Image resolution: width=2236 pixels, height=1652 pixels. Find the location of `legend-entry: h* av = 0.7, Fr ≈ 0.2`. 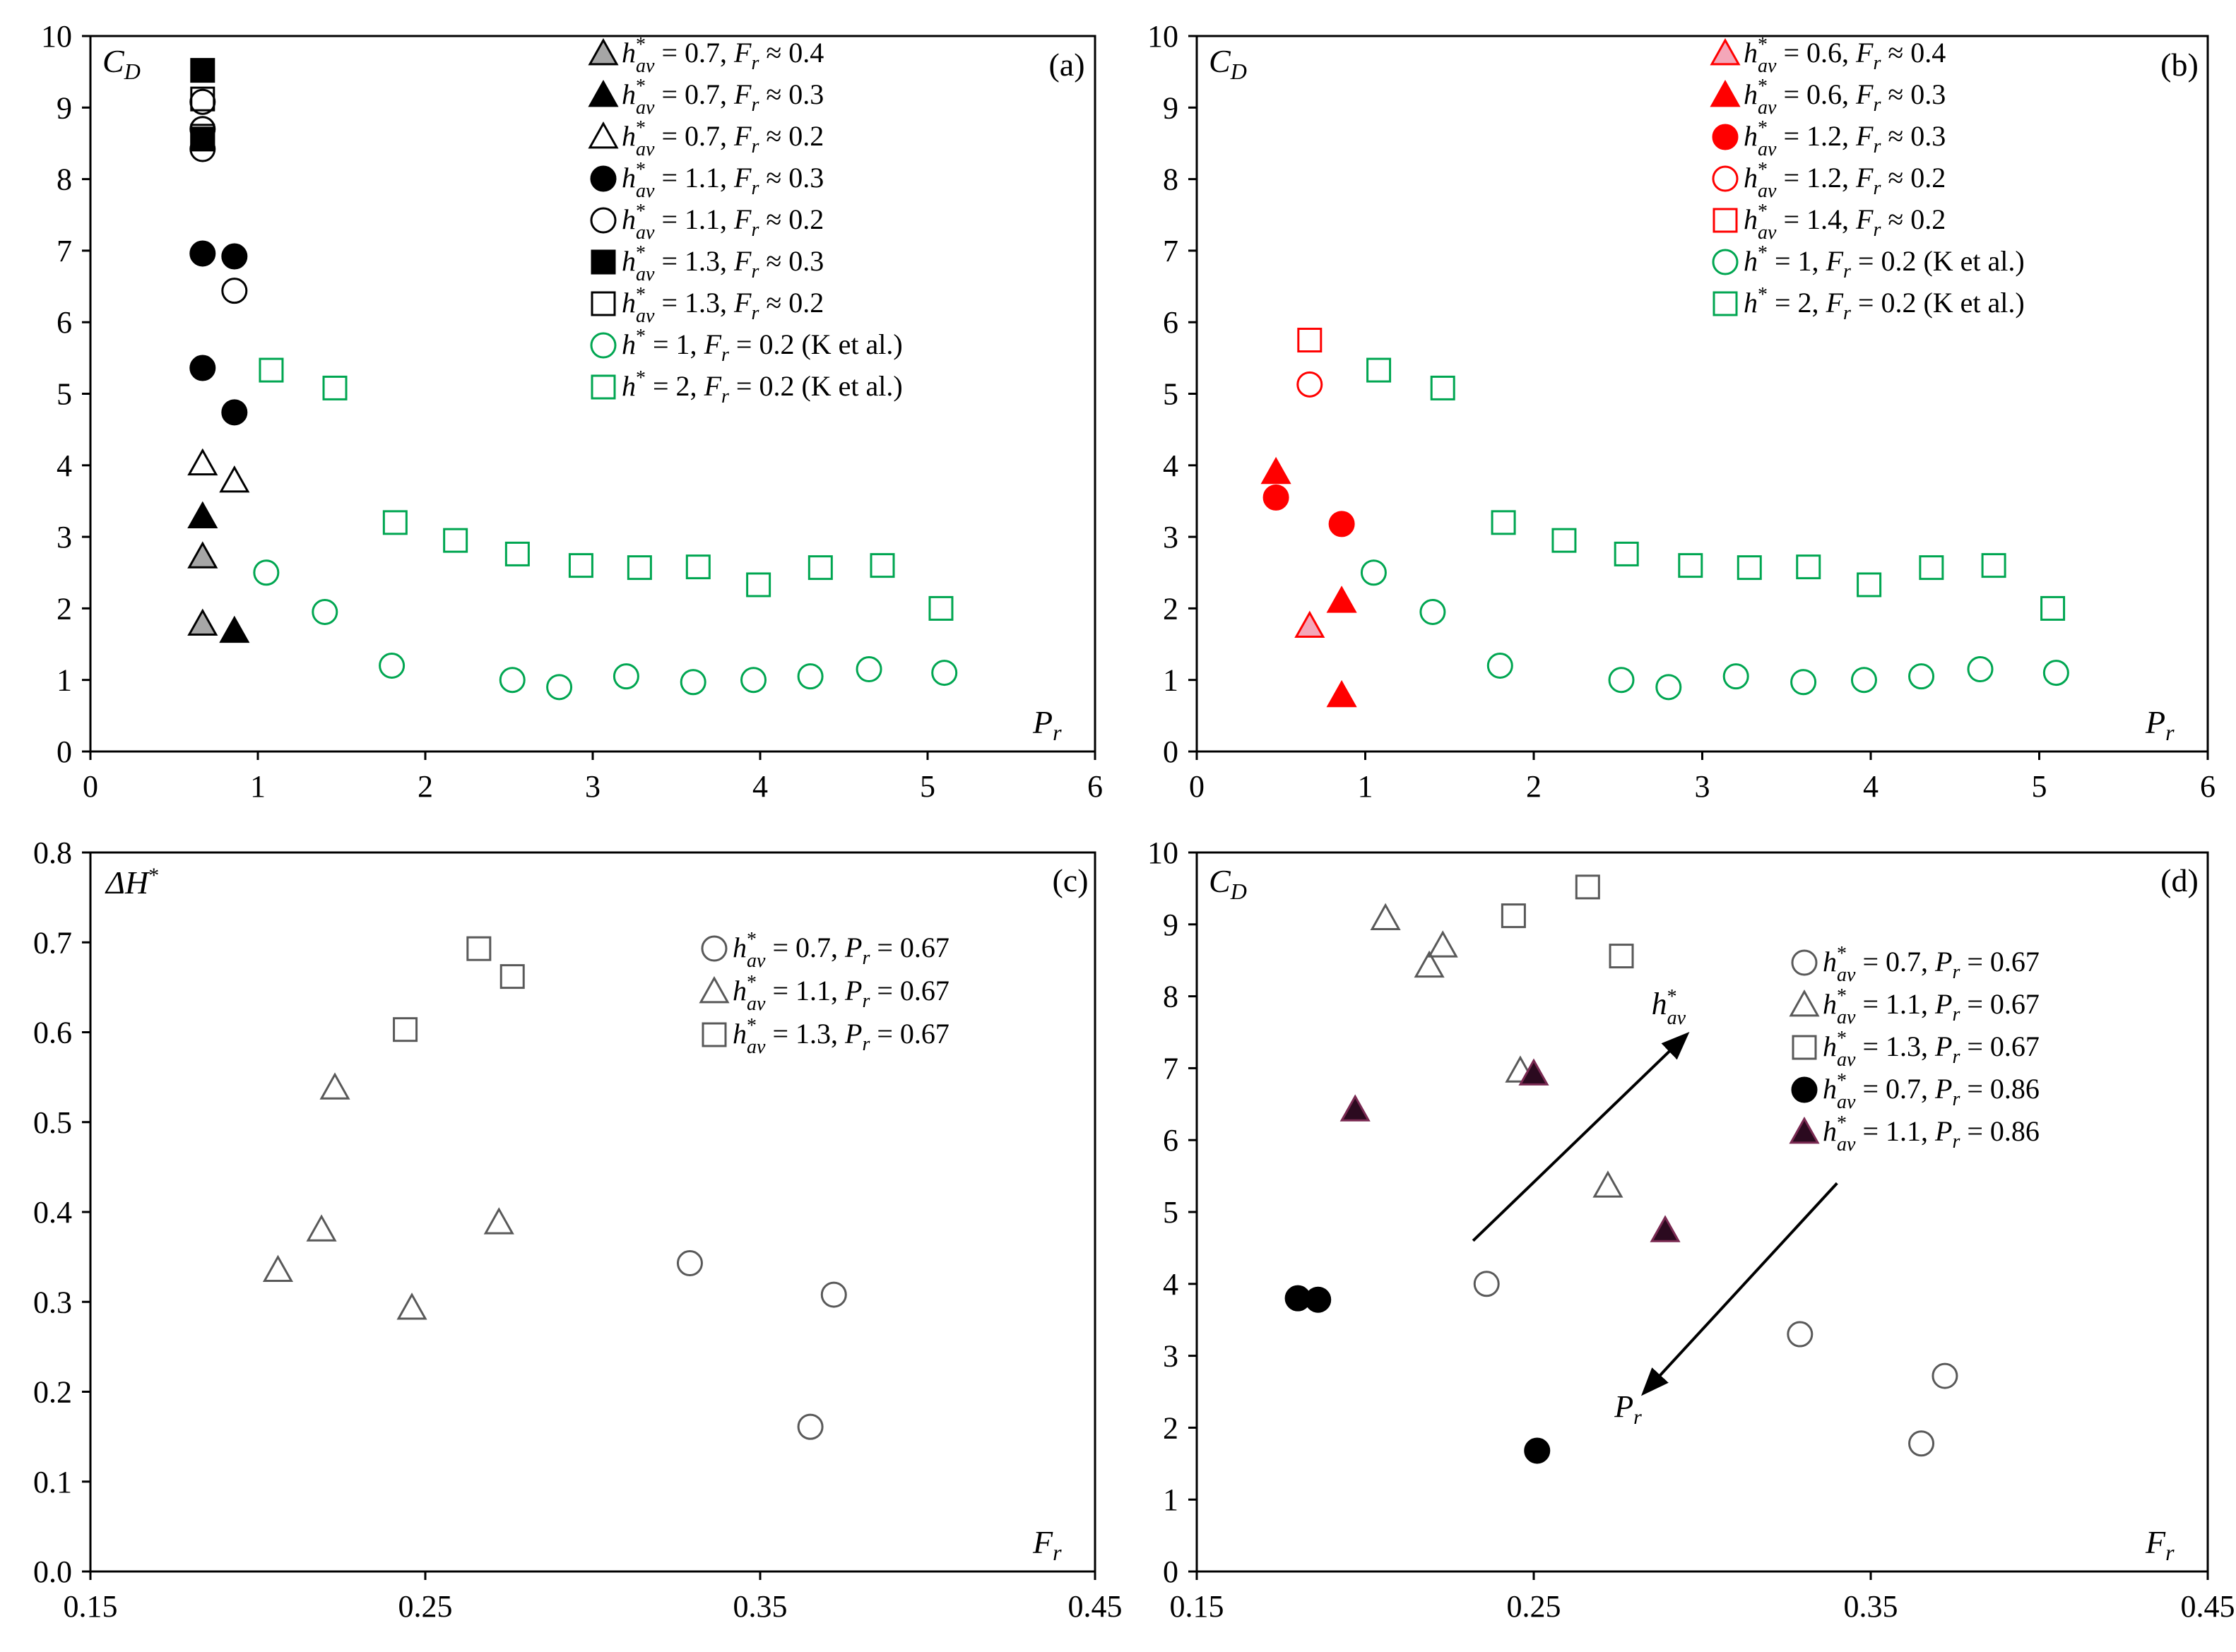

legend-entry: h* av = 0.7, Fr ≈ 0.2 is located at coordinates (723, 138).